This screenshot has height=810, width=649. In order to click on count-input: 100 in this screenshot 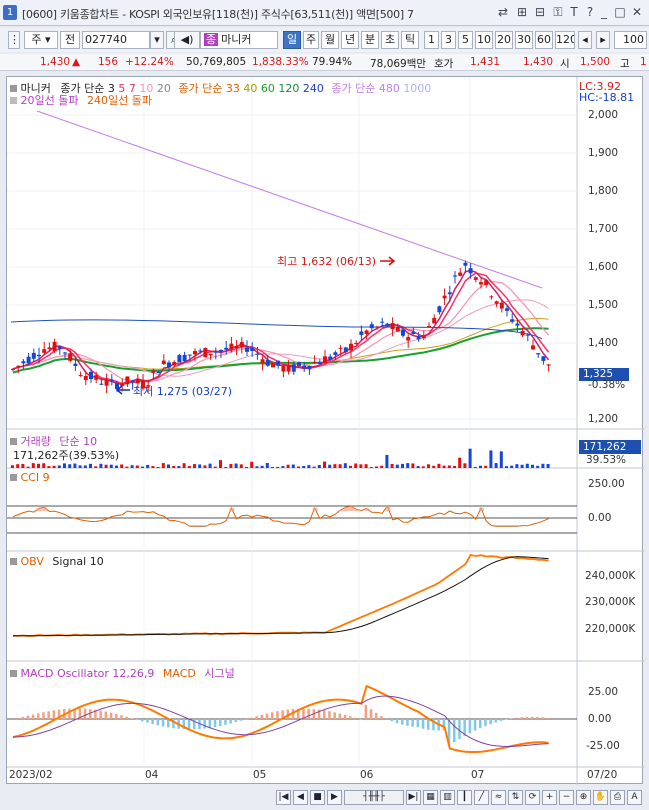, I will do `click(630, 40)`.